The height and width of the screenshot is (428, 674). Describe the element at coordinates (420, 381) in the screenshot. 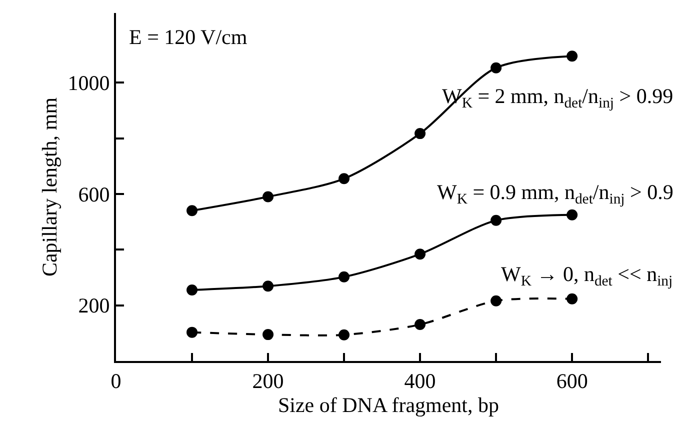

I see `x-tick-label: 400` at that location.